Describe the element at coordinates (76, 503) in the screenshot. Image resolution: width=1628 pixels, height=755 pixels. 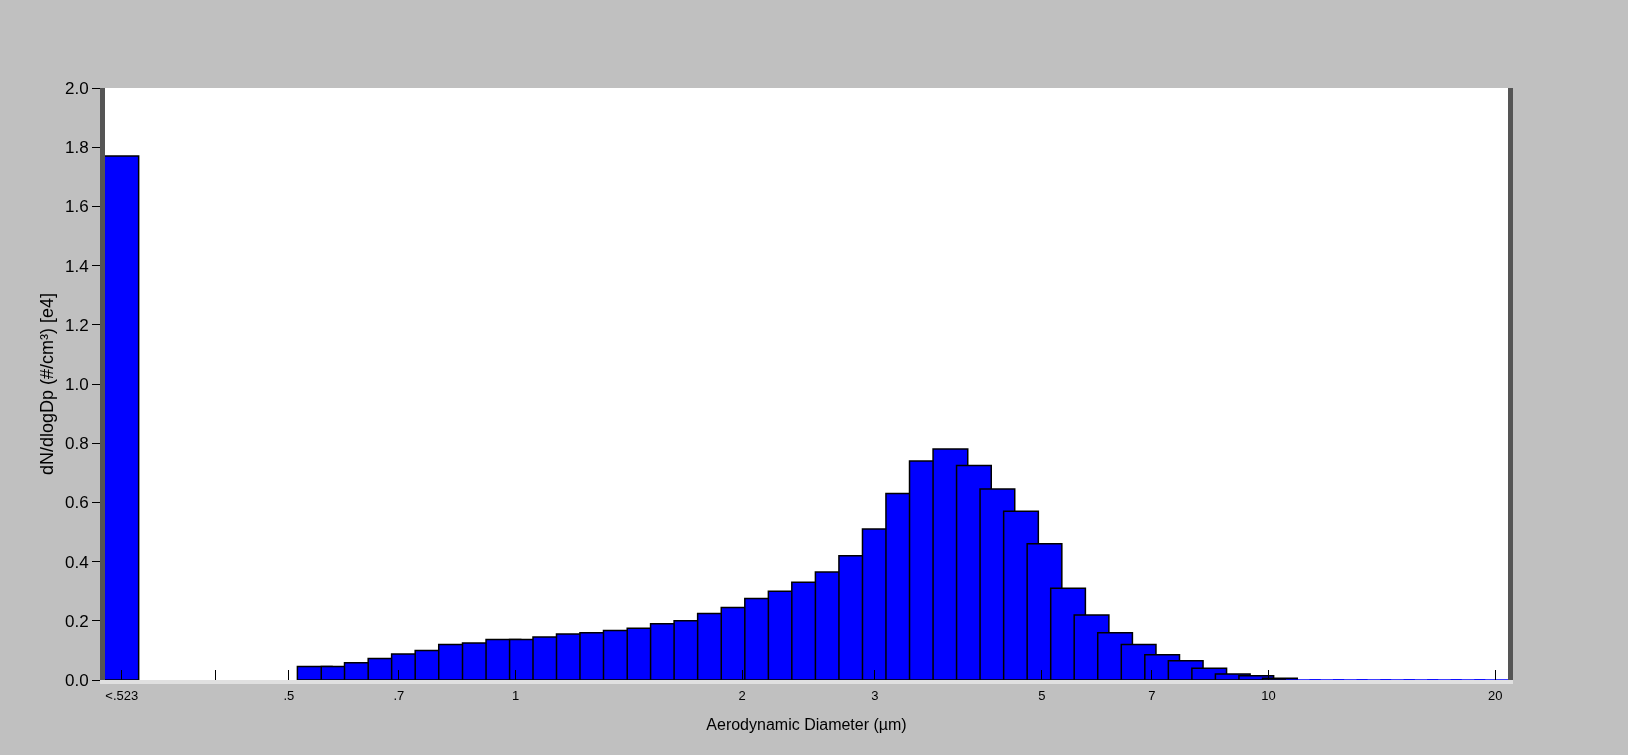
I see `y-tick-label: 0.6` at that location.